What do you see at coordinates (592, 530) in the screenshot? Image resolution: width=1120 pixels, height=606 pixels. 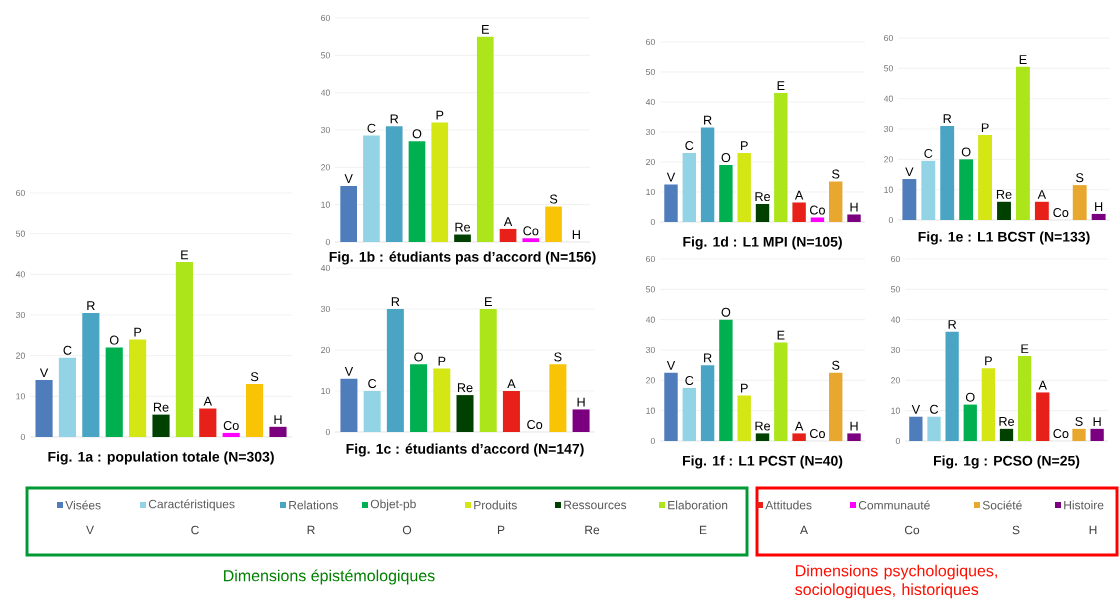 I see `text: Re` at bounding box center [592, 530].